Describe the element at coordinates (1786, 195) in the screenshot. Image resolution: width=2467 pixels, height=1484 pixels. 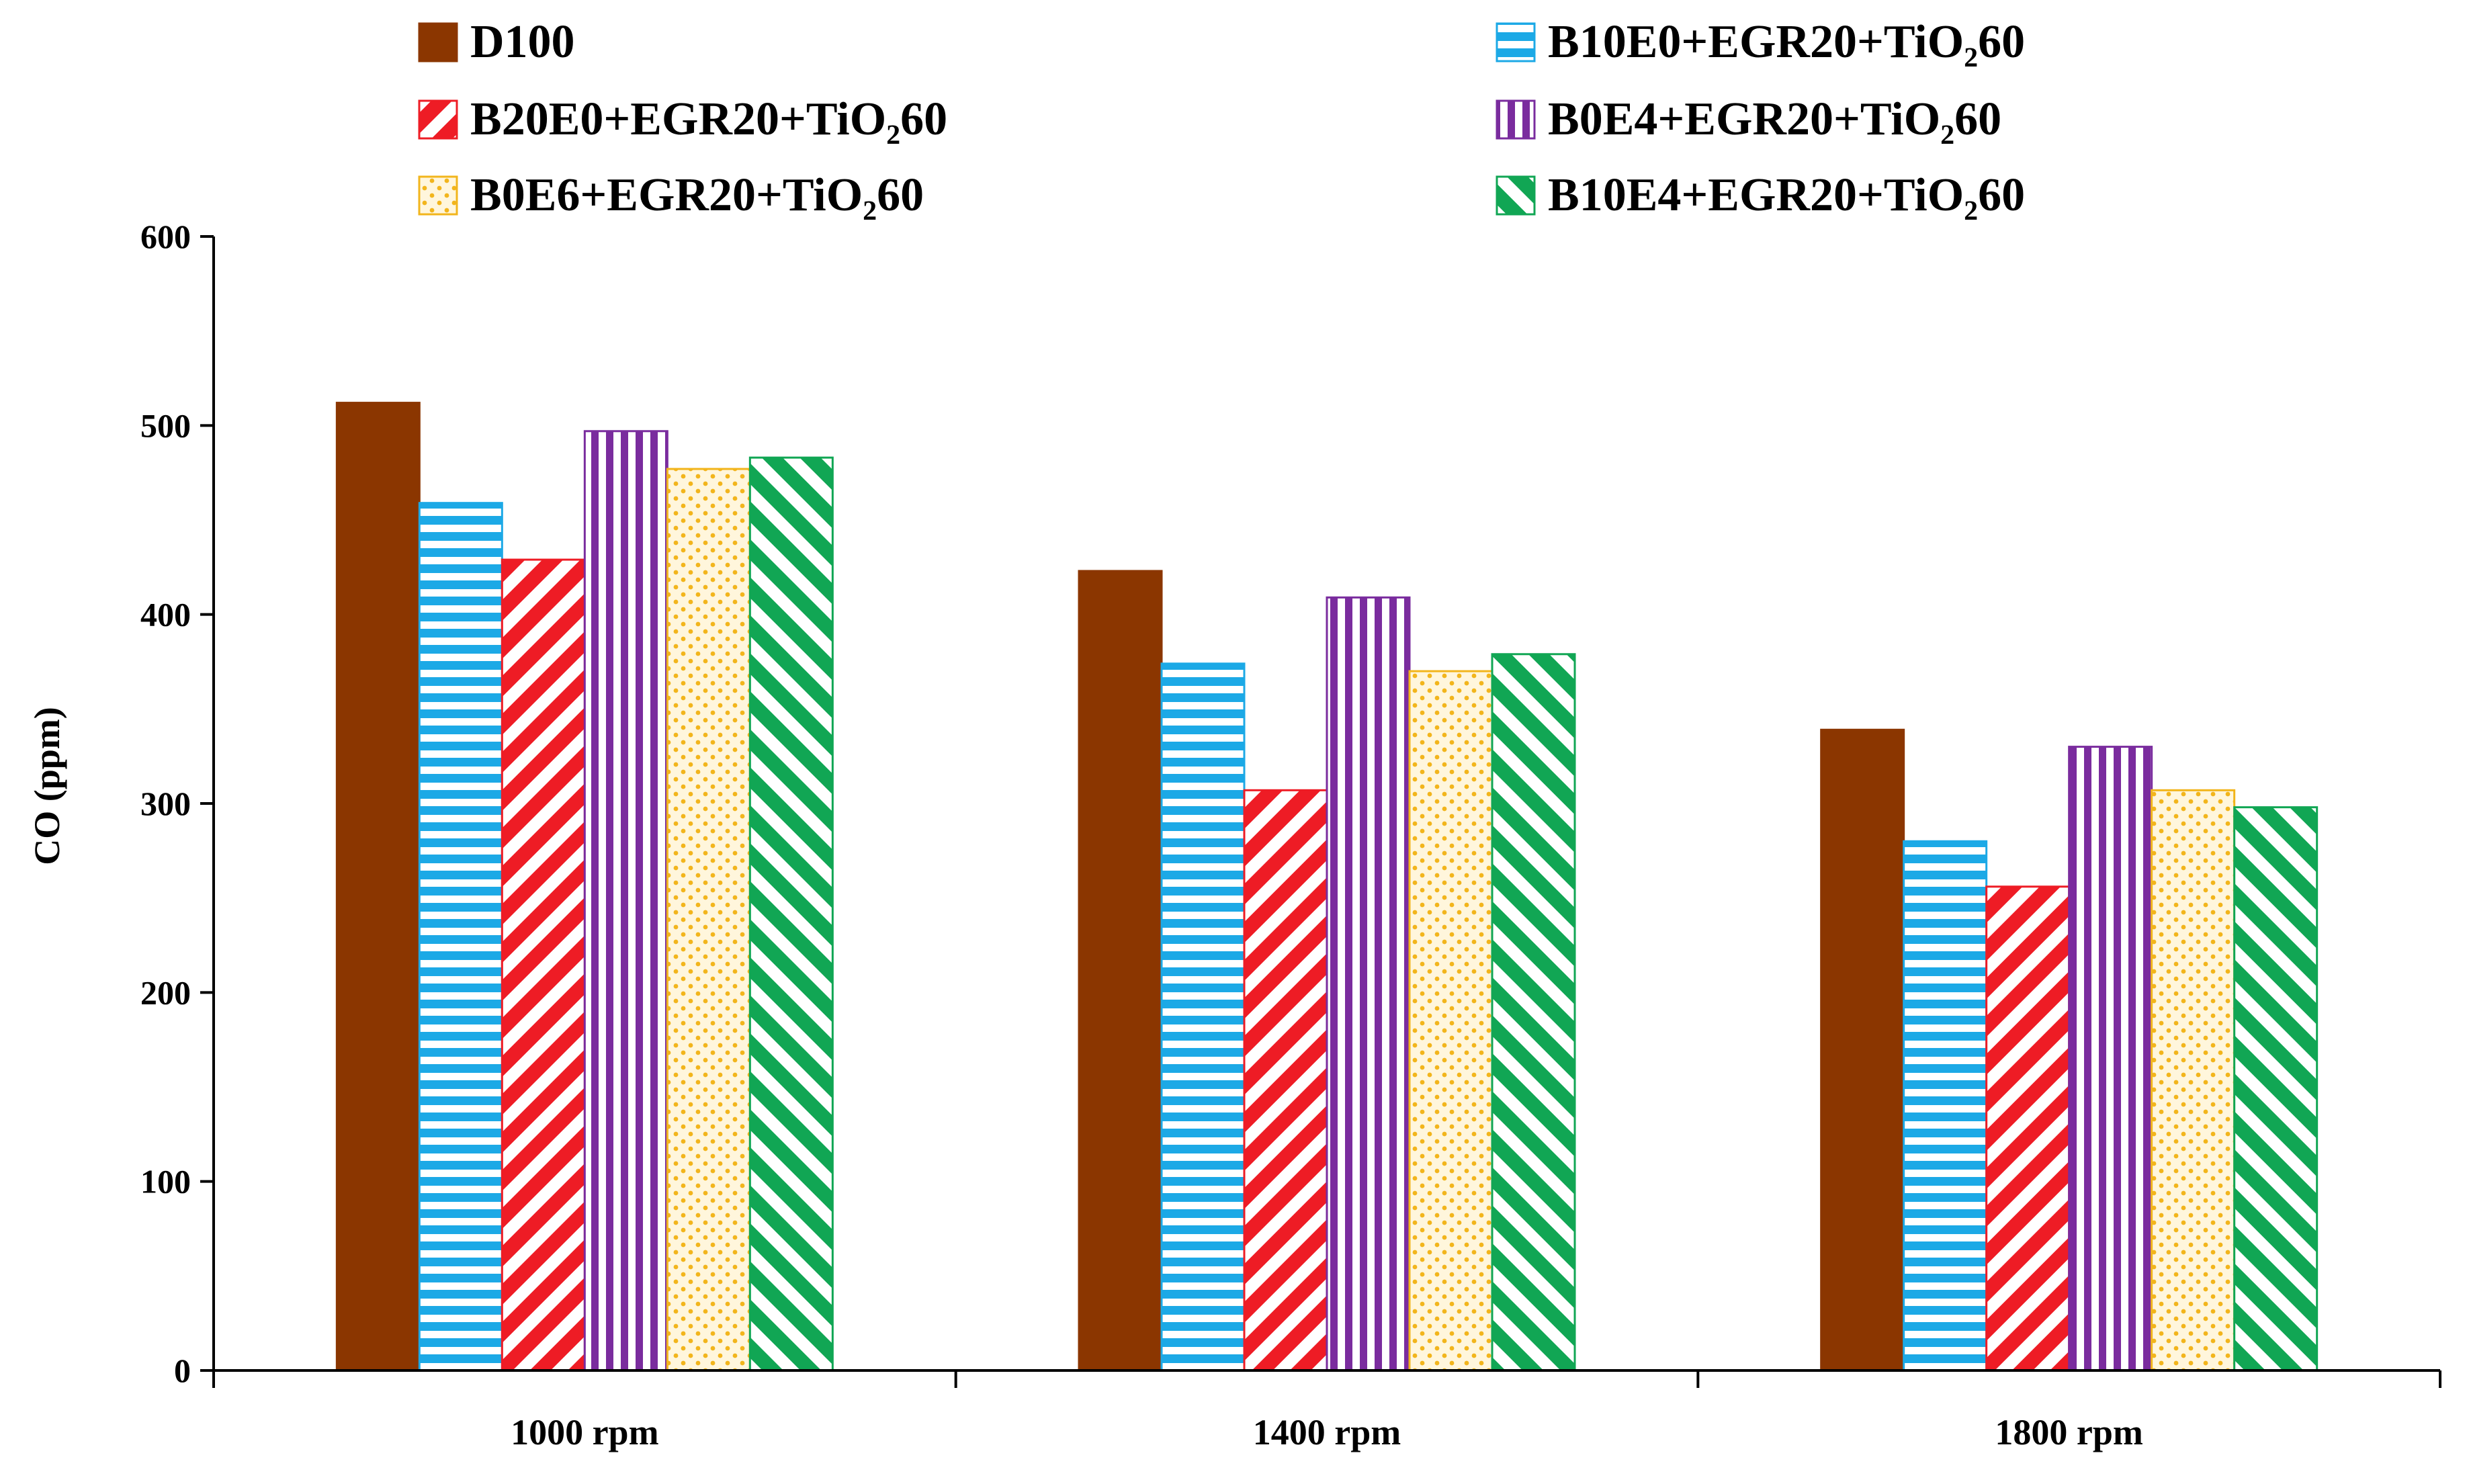
I see `legend-label: B10E4+EGR20+TiO₂60` at that location.